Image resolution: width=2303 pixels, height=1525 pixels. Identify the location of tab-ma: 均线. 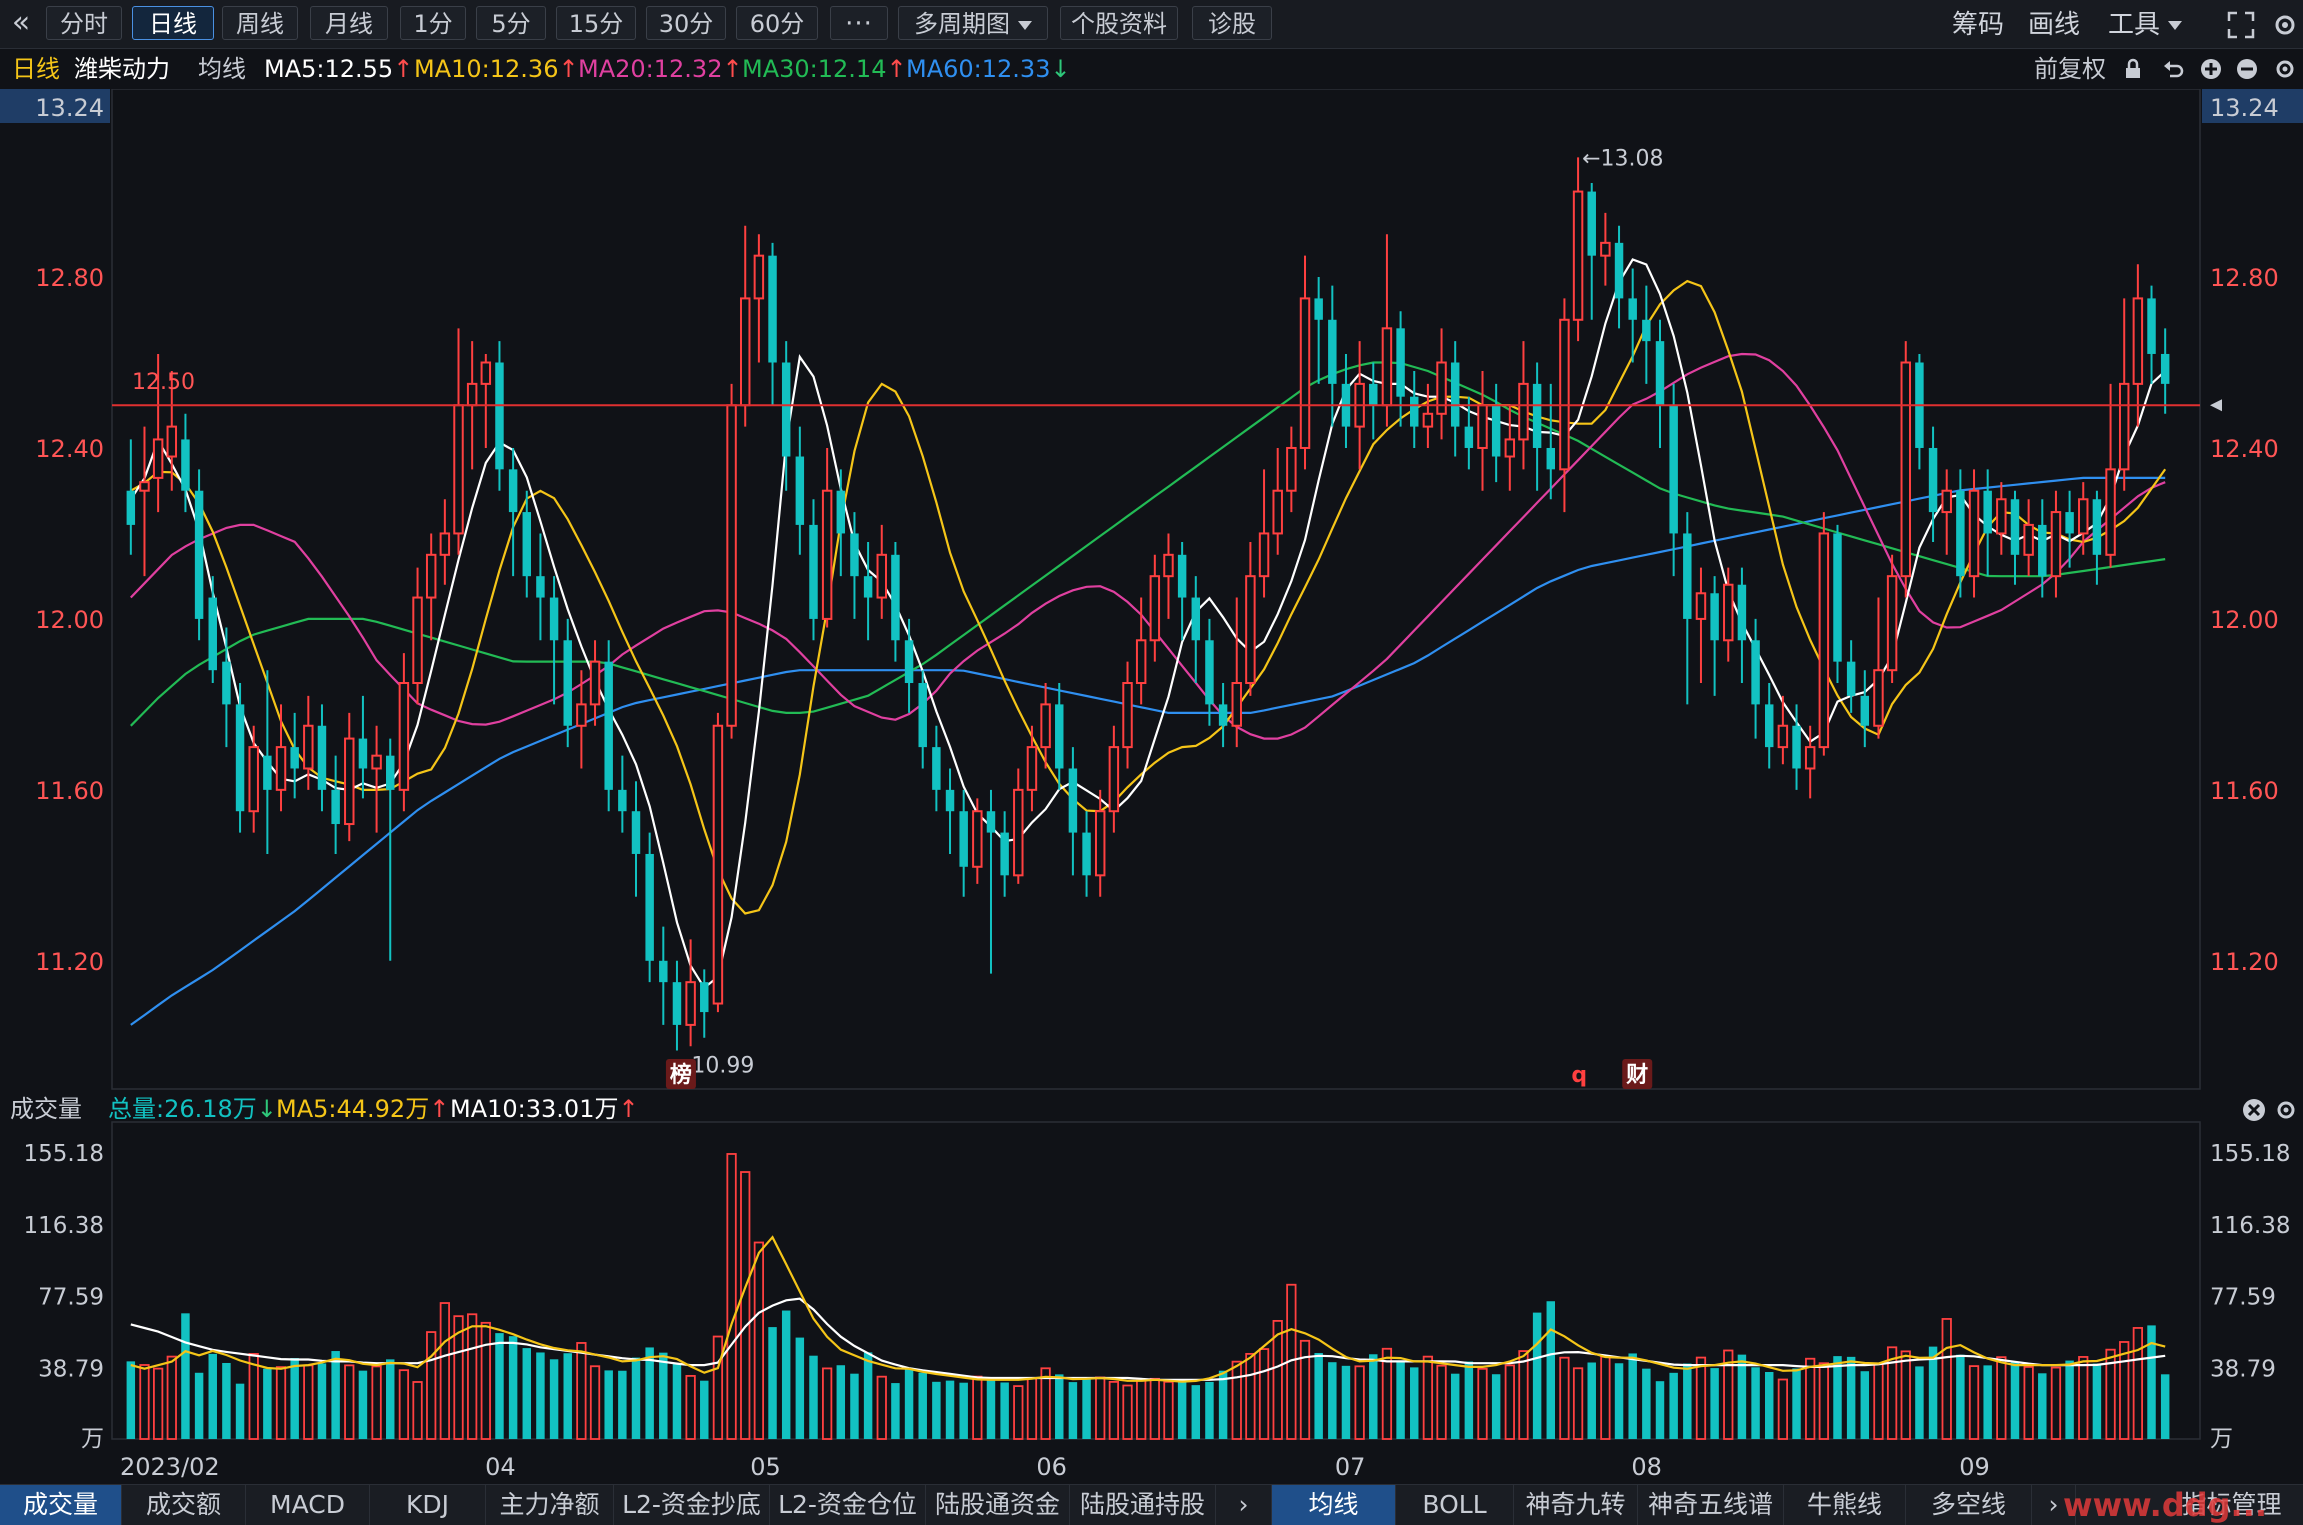
(1334, 1505).